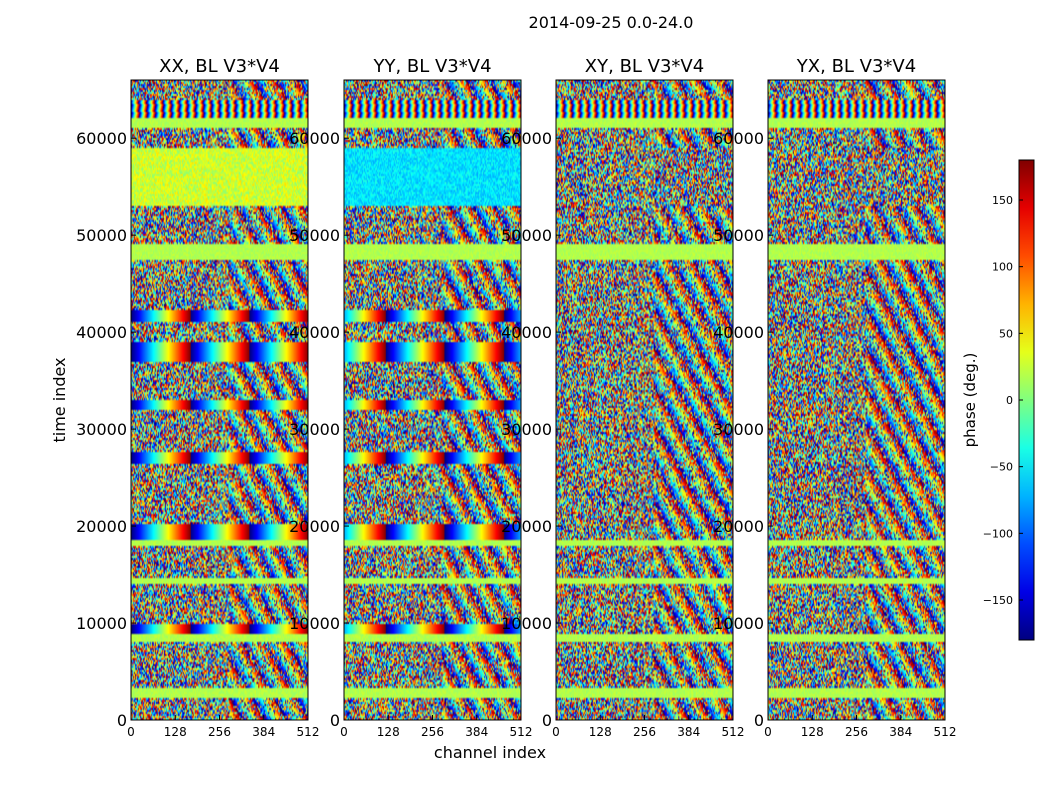  What do you see at coordinates (1001, 467) in the screenshot?
I see `colorbar-tick-label: −50` at bounding box center [1001, 467].